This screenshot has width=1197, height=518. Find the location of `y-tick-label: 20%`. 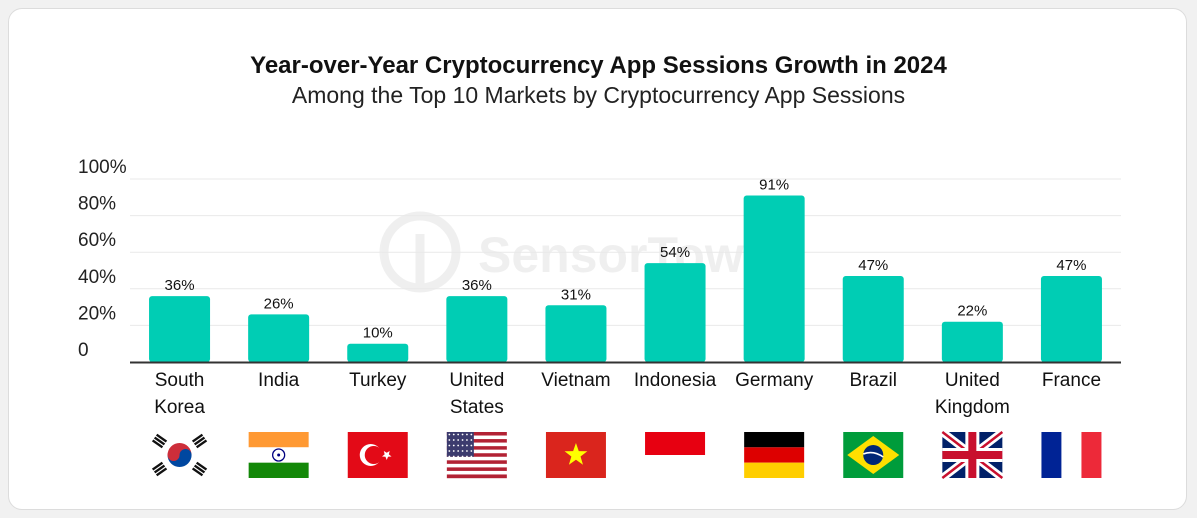

y-tick-label: 20% is located at coordinates (97, 313).